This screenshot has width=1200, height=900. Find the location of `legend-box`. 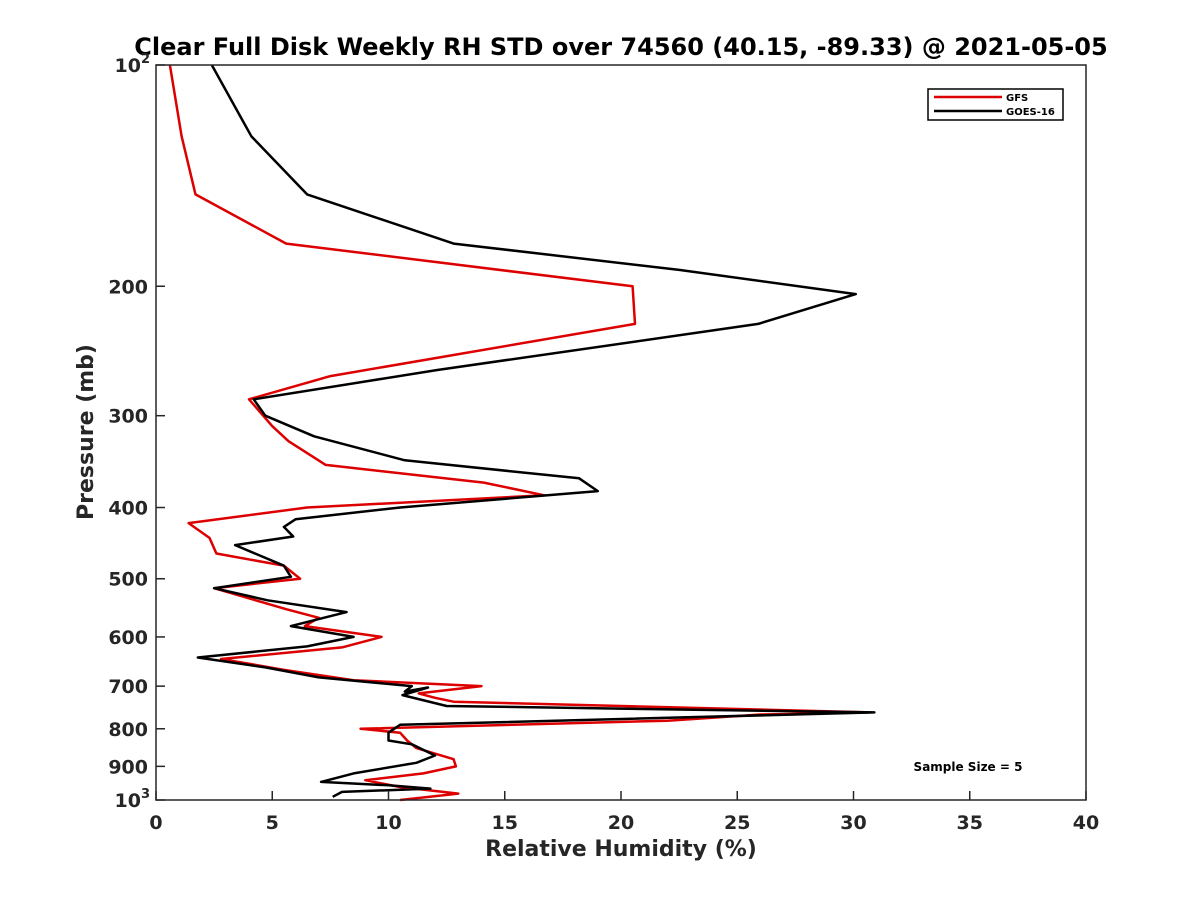

legend-box is located at coordinates (995, 104).